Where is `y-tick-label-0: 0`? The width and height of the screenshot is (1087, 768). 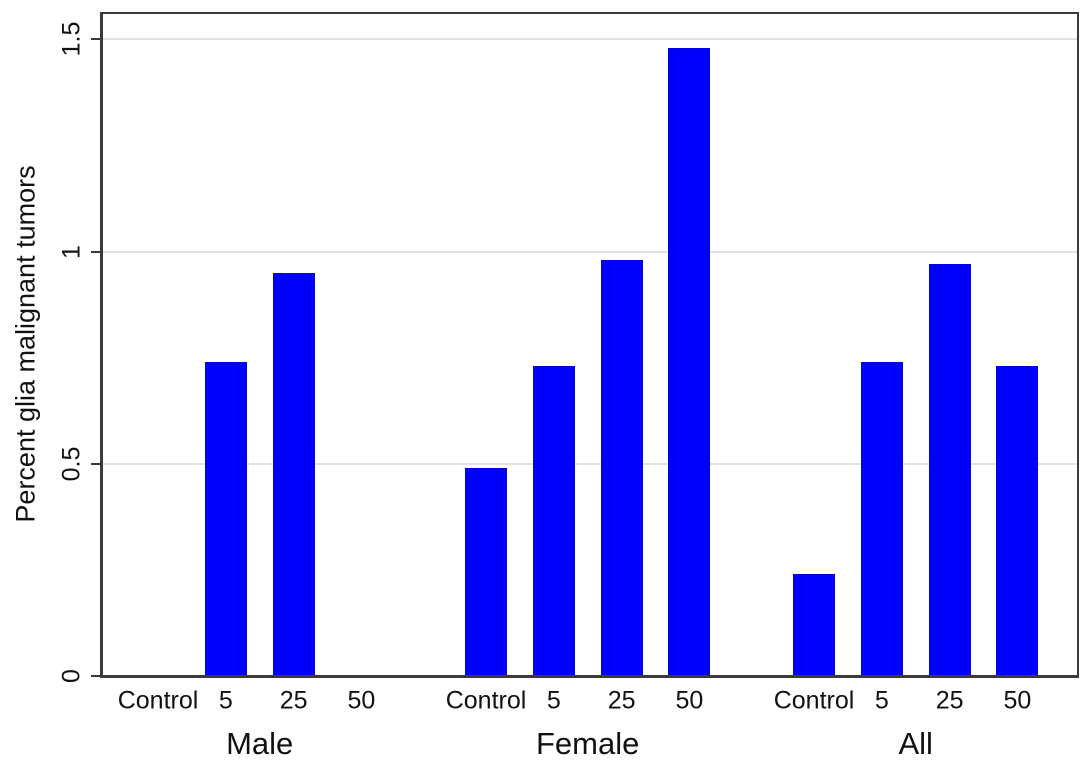
y-tick-label-0: 0 is located at coordinates (71, 676).